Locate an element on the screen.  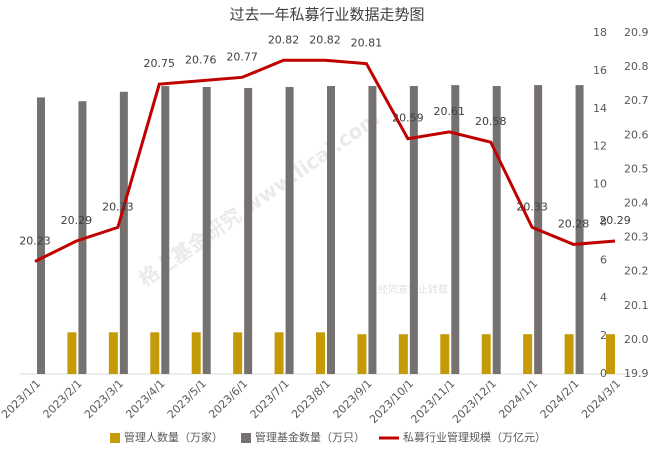
y2-tick-label: 20.9 is located at coordinates (636, 32).